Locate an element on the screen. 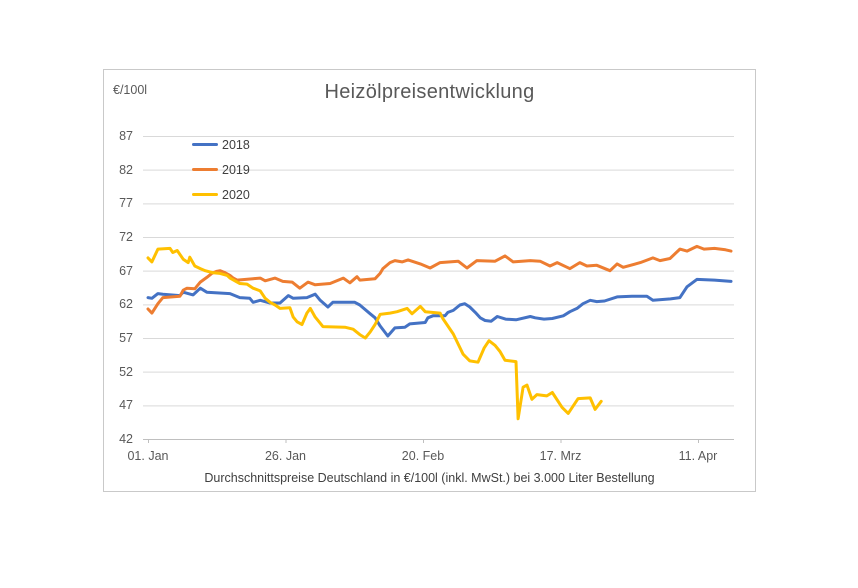  legend-item-2019: 2019 is located at coordinates (221, 169).